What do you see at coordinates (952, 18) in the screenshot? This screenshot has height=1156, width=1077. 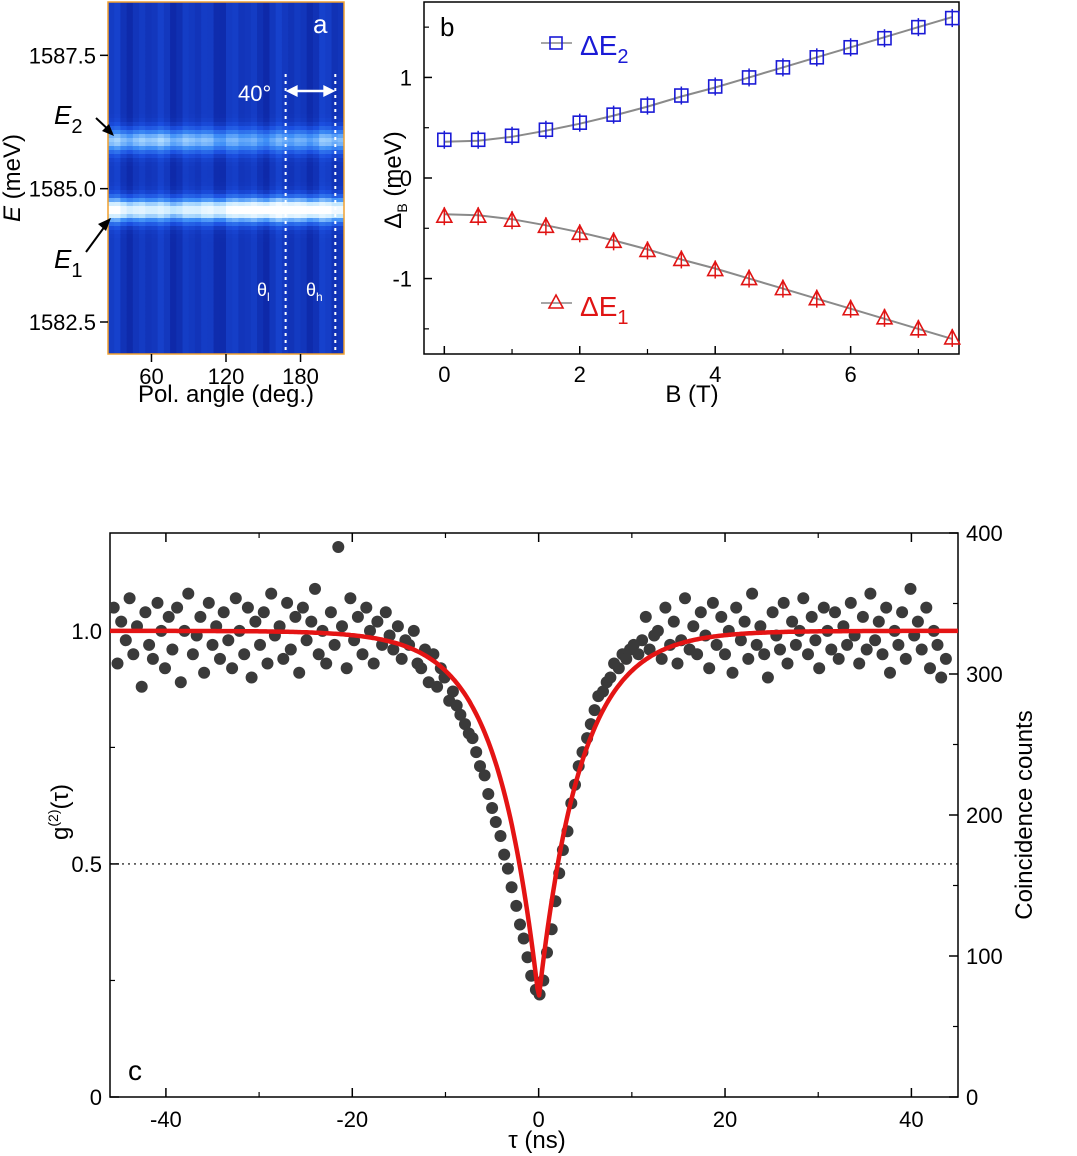 I see `data-point-delta-e2` at bounding box center [952, 18].